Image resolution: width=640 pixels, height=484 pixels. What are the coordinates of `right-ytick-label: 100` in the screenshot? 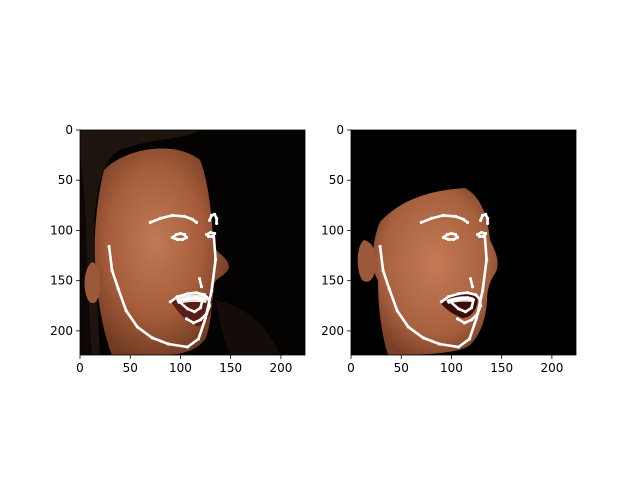 It's located at (332, 230).